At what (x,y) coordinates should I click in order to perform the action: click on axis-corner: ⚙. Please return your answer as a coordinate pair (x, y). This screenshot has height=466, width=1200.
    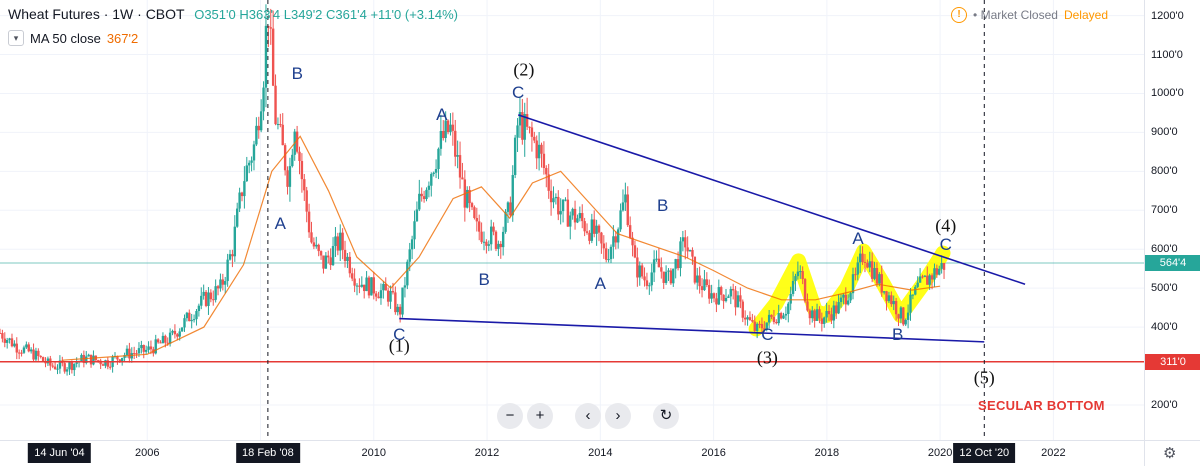
    Looking at the image, I should click on (1172, 453).